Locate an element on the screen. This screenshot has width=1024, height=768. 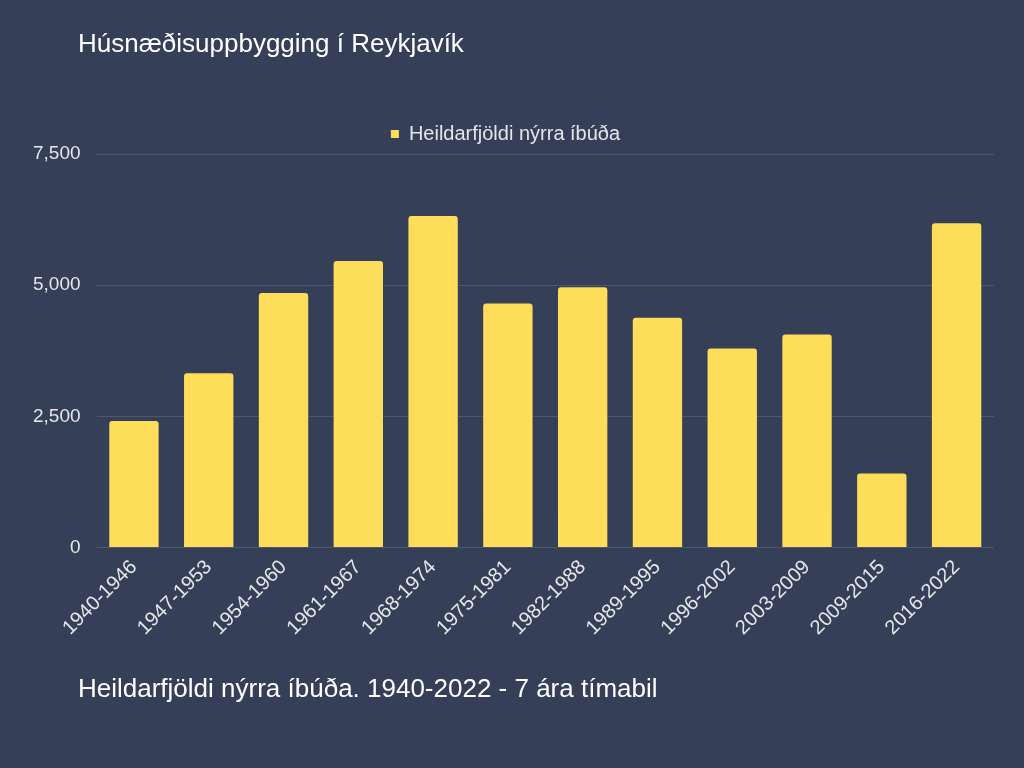
chart-title: Húsnæðisuppbygging í Reykjavík is located at coordinates (271, 43).